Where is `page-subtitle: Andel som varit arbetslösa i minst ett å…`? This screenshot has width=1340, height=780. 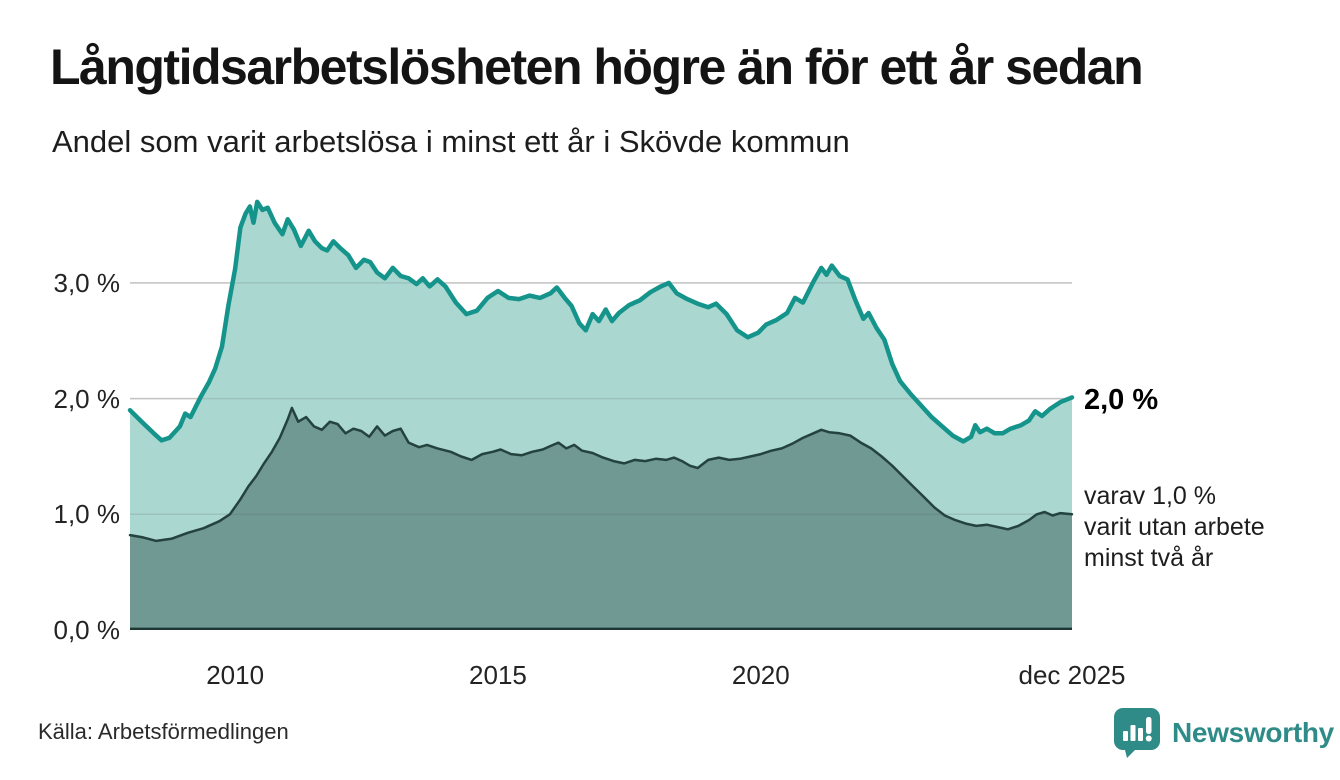 page-subtitle: Andel som varit arbetslösa i minst ett å… is located at coordinates (451, 141).